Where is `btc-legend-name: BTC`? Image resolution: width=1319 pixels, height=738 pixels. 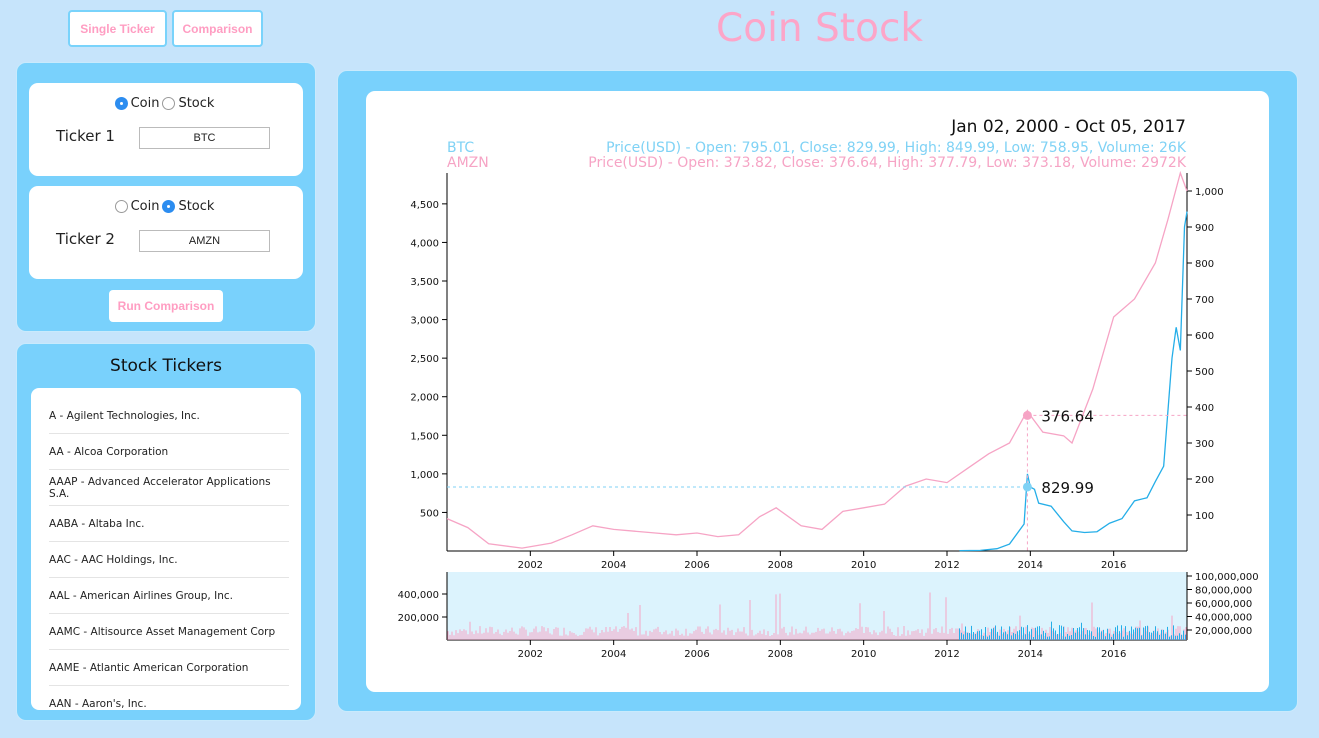
btc-legend-name: BTC is located at coordinates (460, 148).